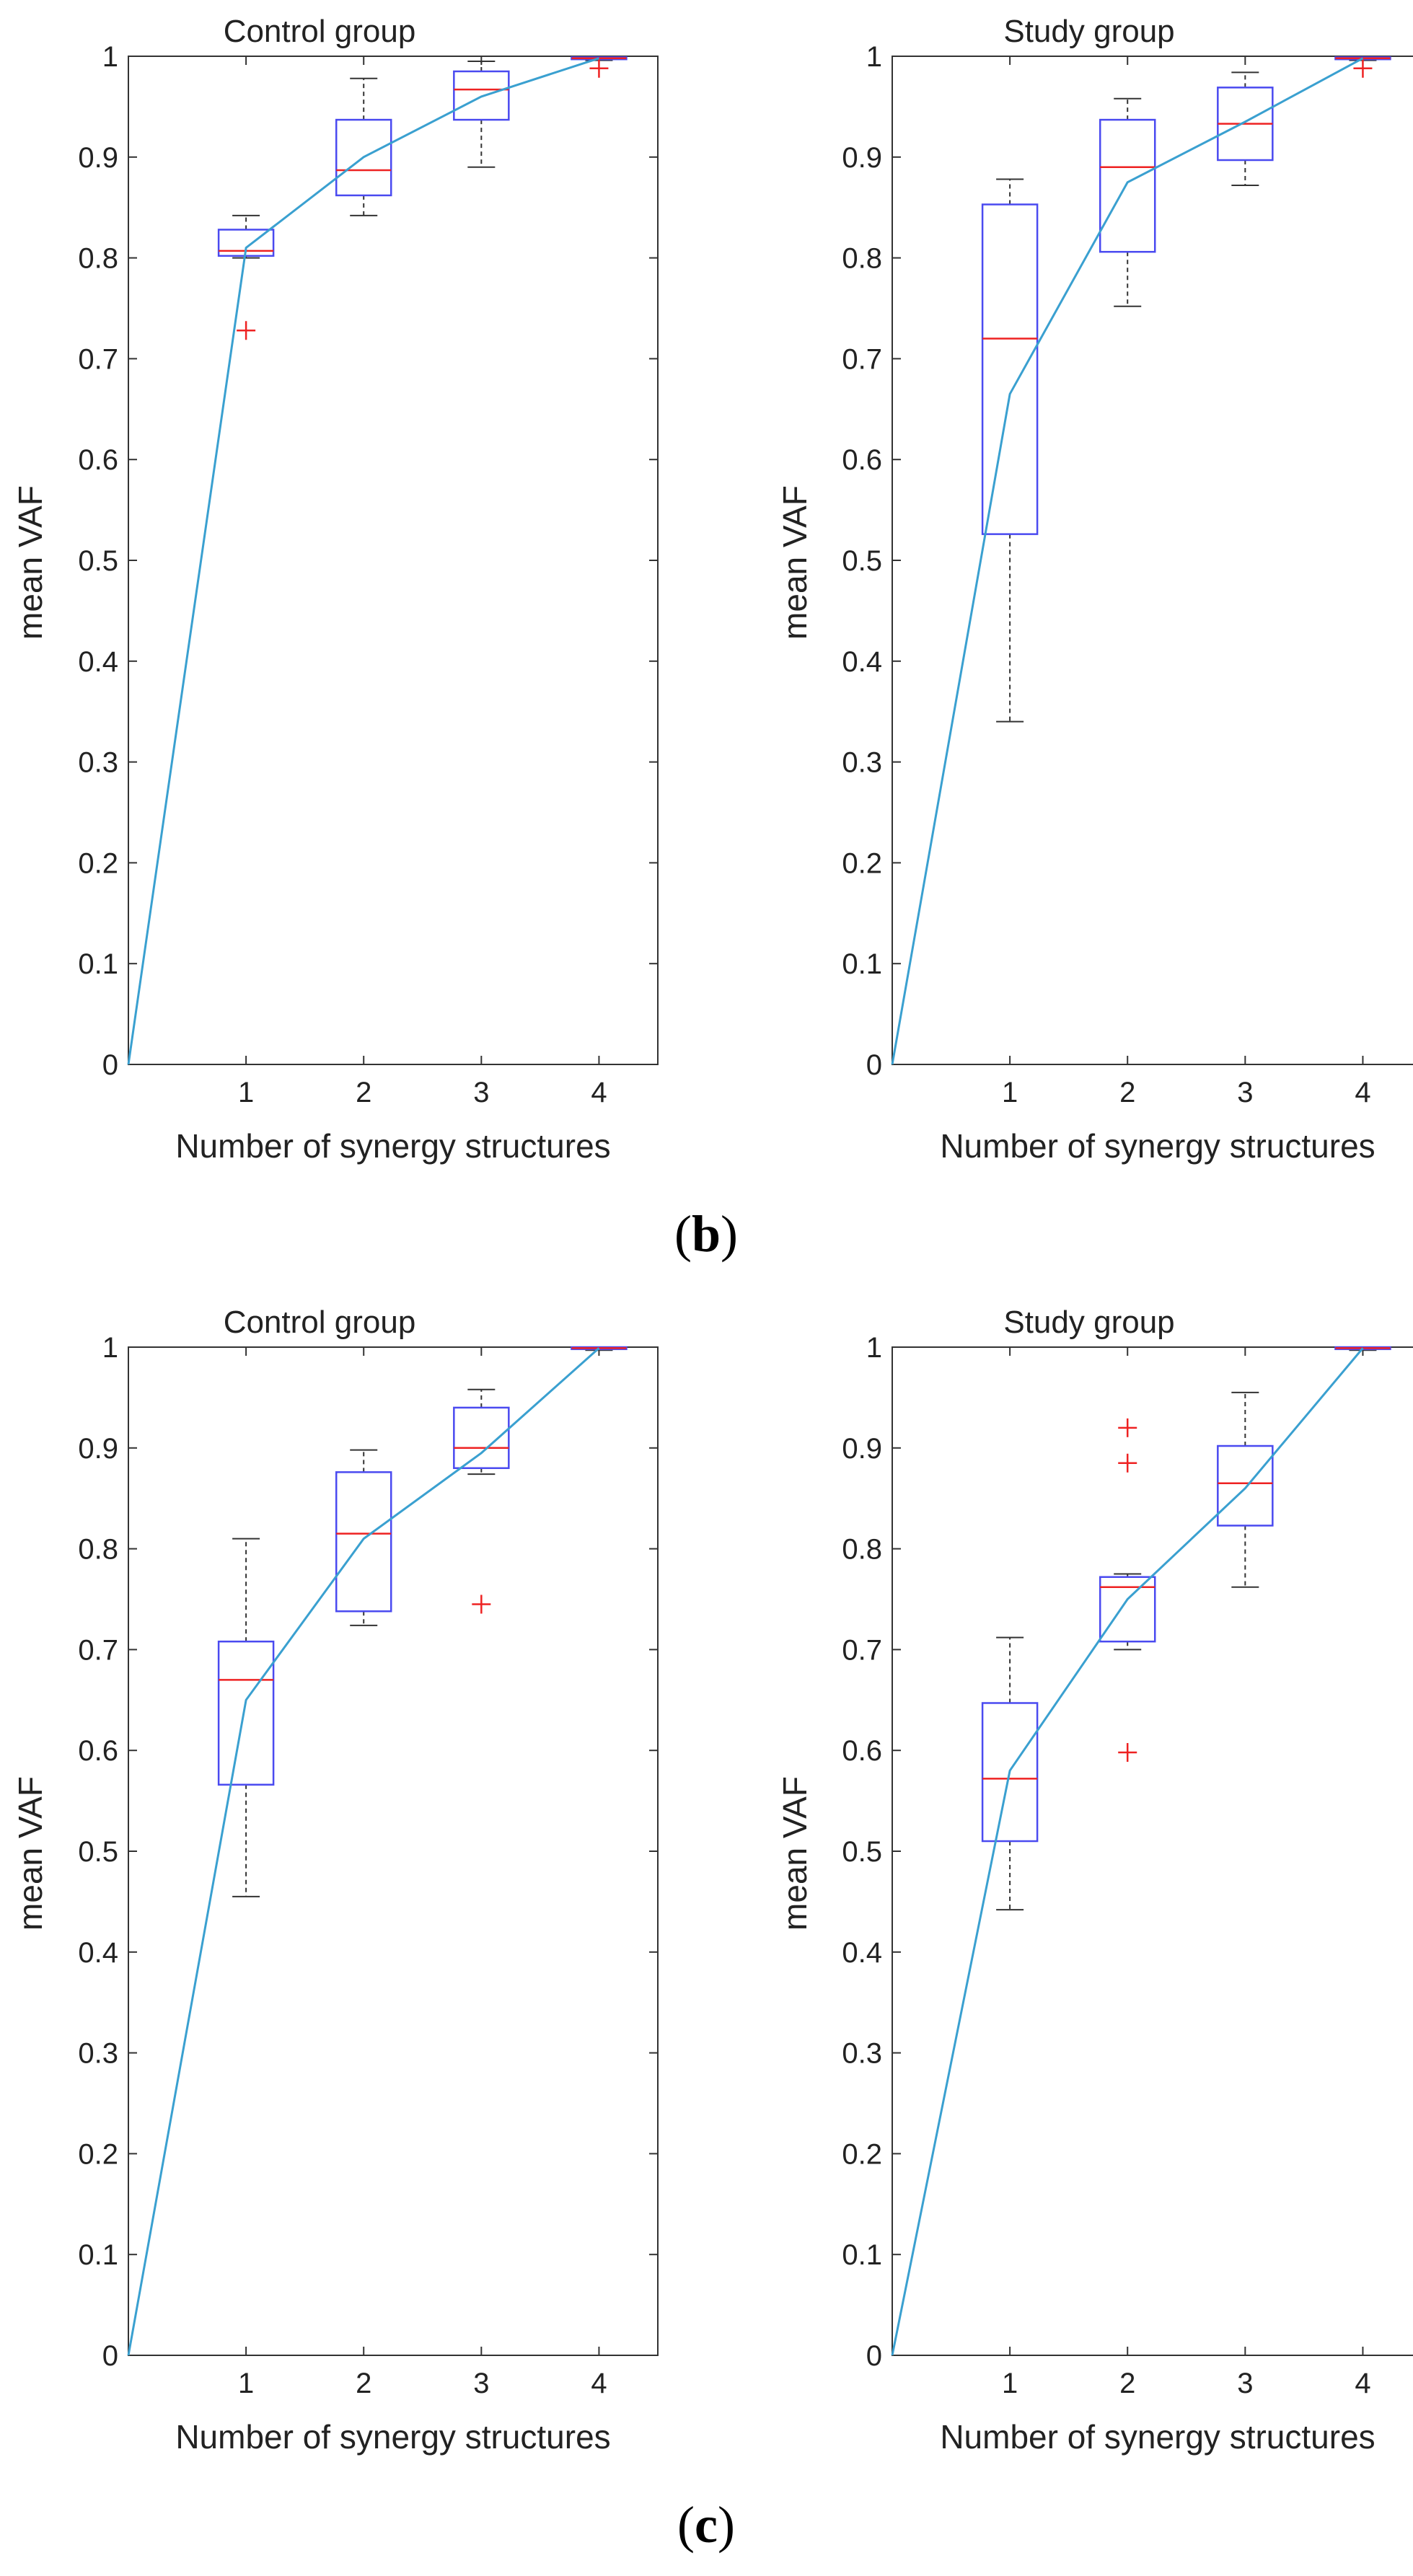 This screenshot has height=2576, width=1413. Describe the element at coordinates (871, 561) in the screenshot. I see `y-ticks: 0 0.1 0.2 0.3 0.4 0.5 0.6 0.7 0.8 0.9 1` at that location.